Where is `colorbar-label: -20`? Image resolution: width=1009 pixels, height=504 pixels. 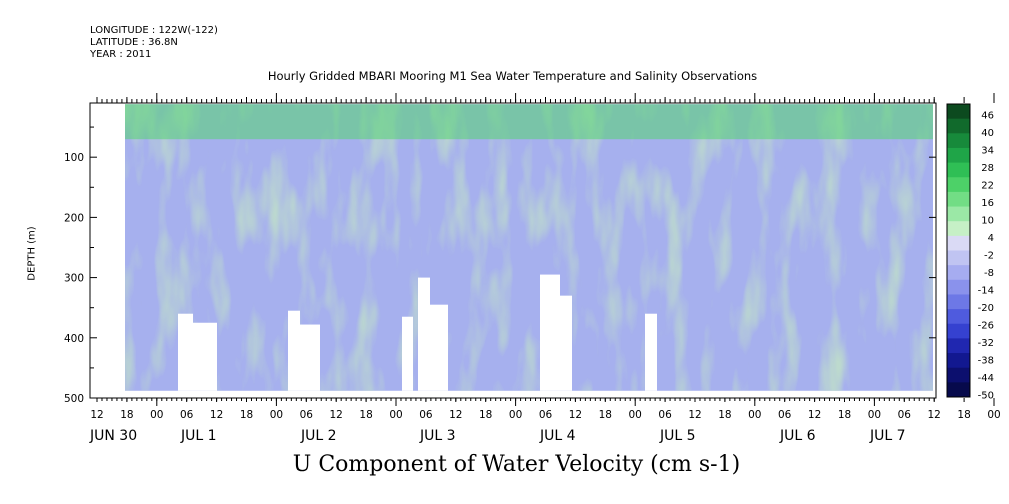
colorbar-label: -20 is located at coordinates (986, 308).